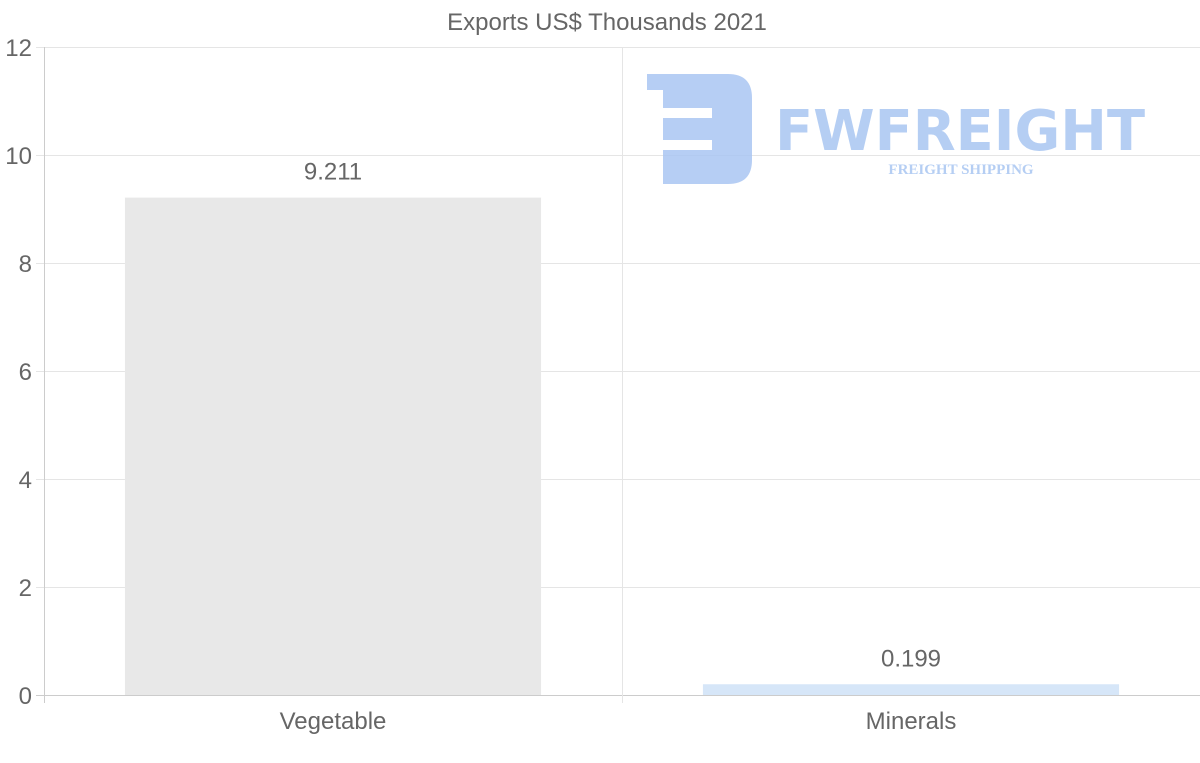 The height and width of the screenshot is (763, 1200). What do you see at coordinates (18, 48) in the screenshot?
I see `y-tick-label: 12` at bounding box center [18, 48].